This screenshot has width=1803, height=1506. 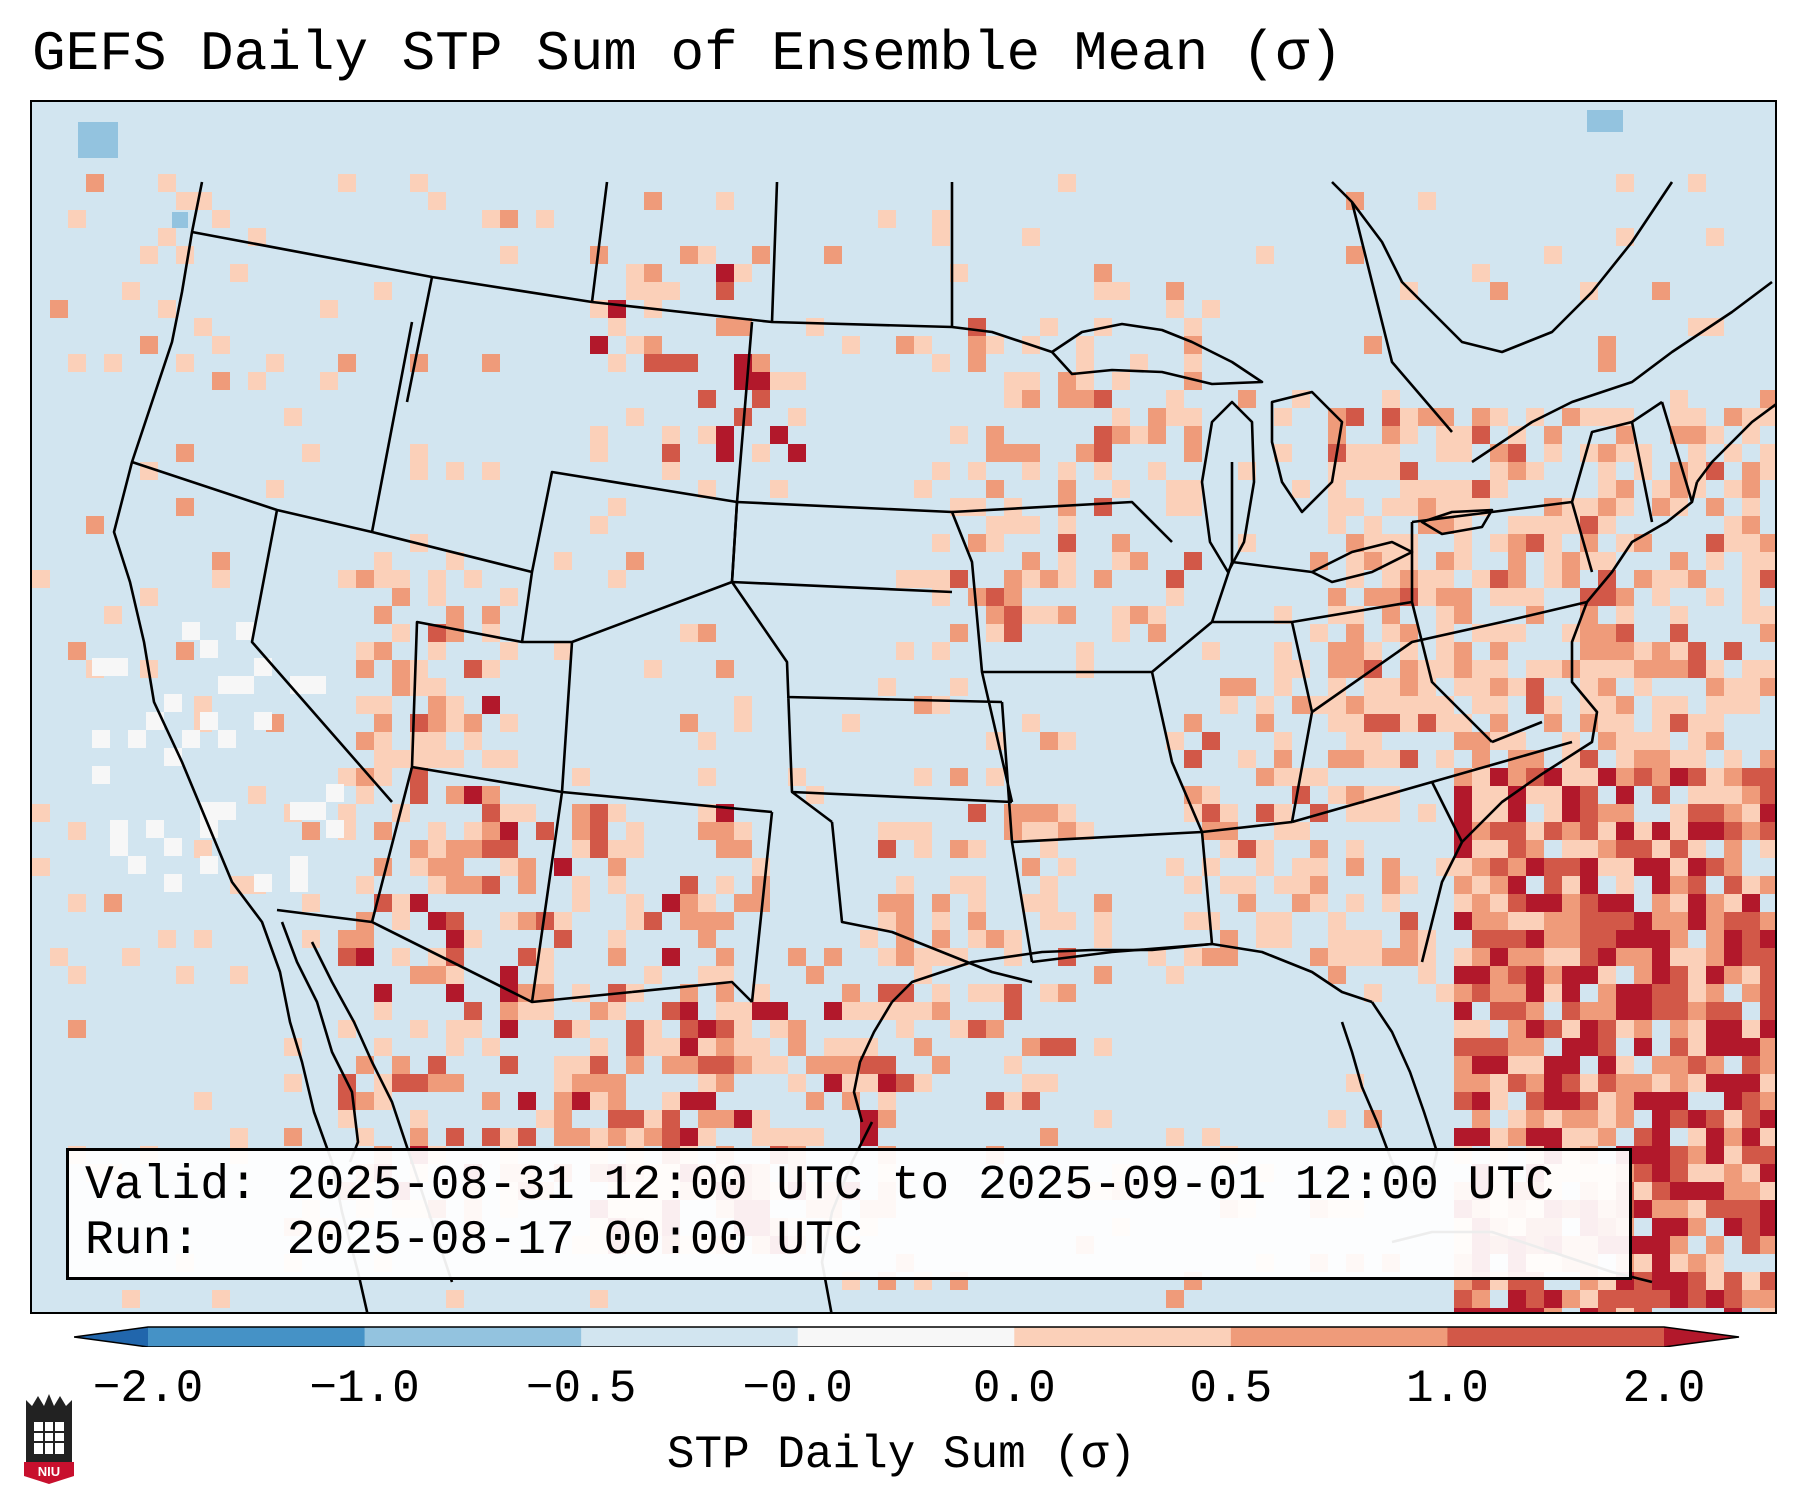 What do you see at coordinates (687, 54) in the screenshot?
I see `chart-title: GEFS Daily STP Sum of Ensemble Mean (σ)` at bounding box center [687, 54].